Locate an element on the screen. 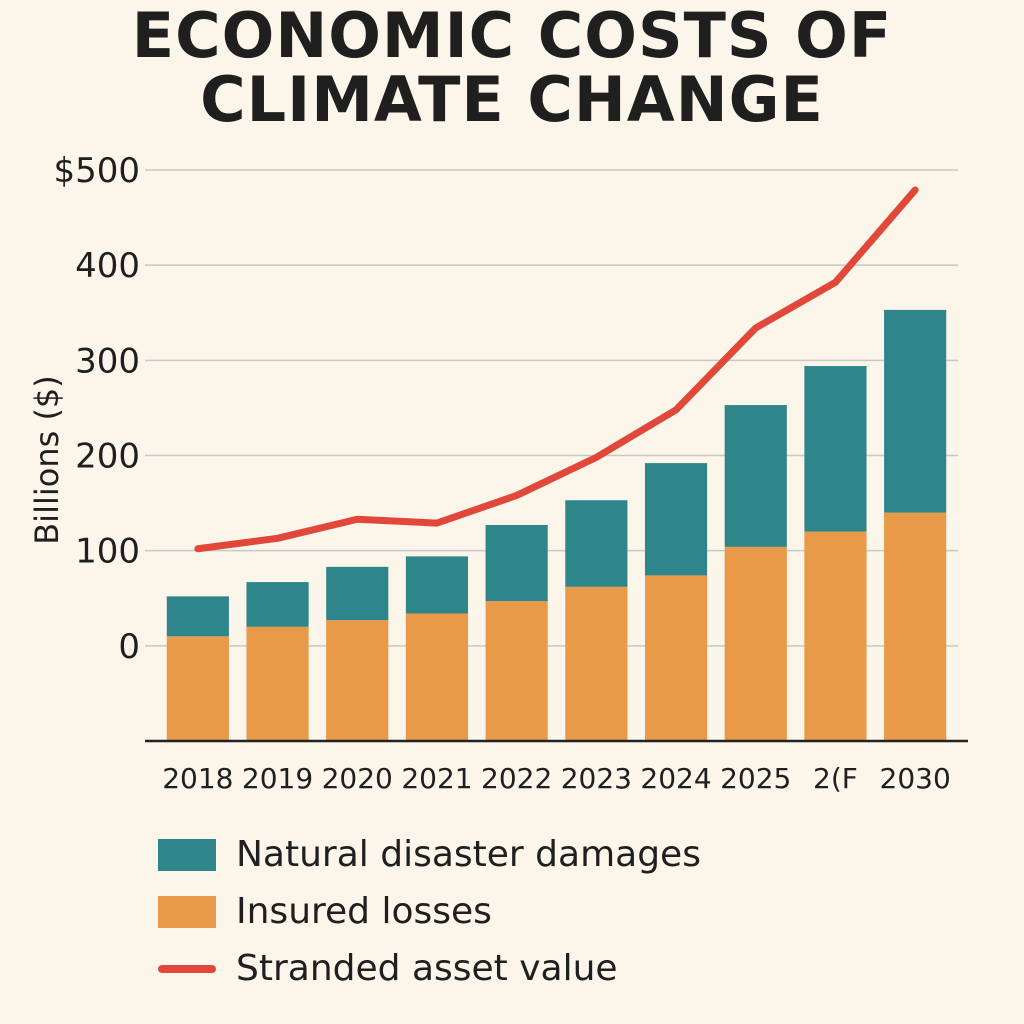  legend-swatch-stranded is located at coordinates (187, 968).